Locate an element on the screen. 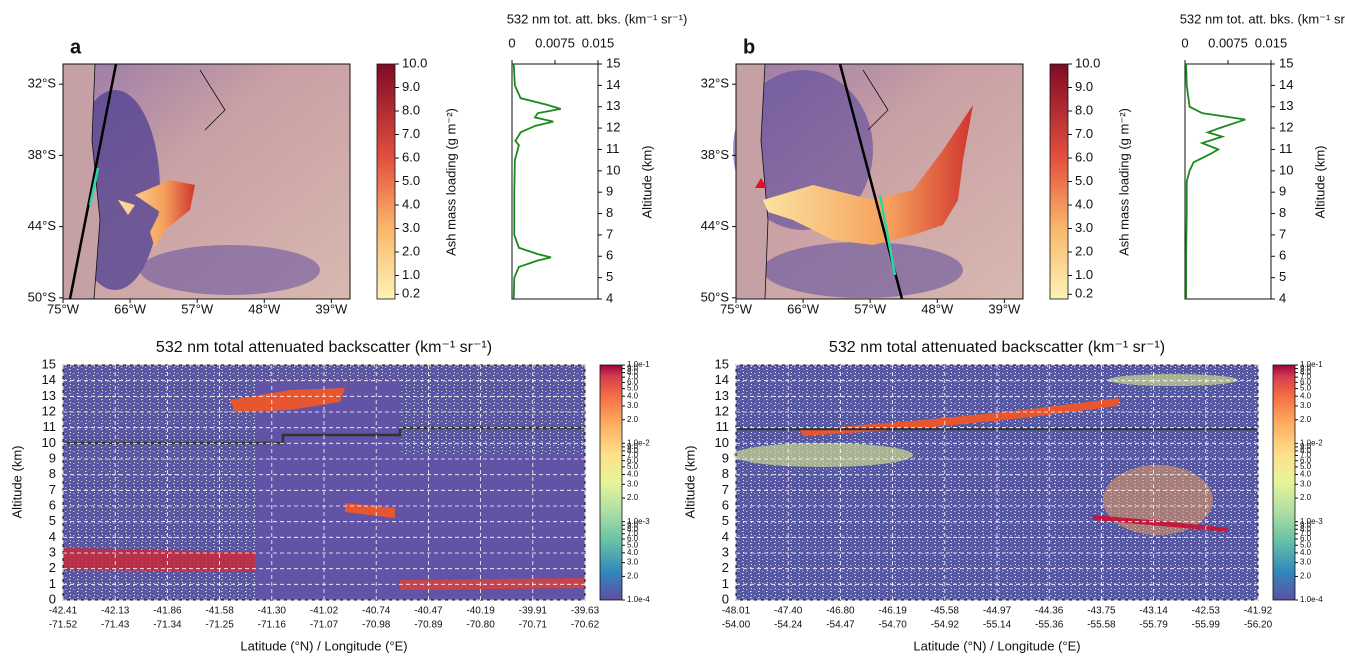 Image resolution: width=1345 pixels, height=660 pixels. colorbar-tick-label: 10.0 is located at coordinates (414, 62).